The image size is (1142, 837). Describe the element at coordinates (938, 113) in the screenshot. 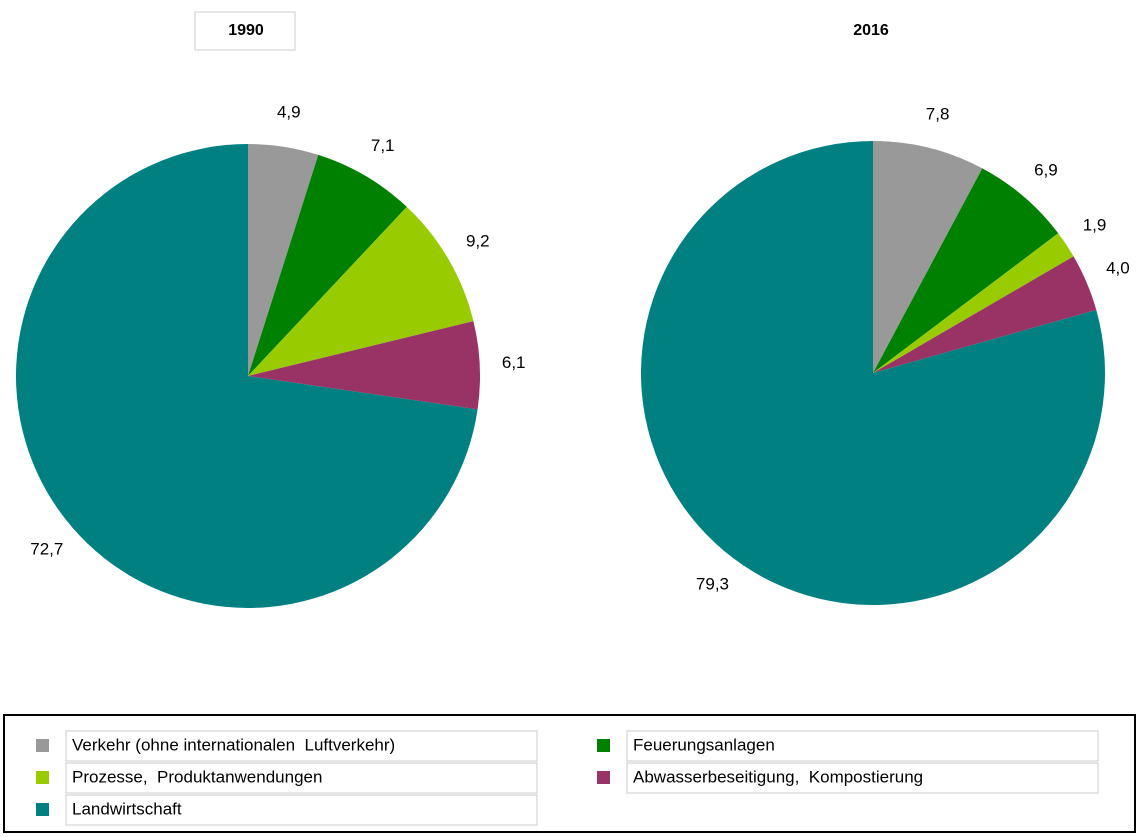

I see `value-label: 7,8` at that location.